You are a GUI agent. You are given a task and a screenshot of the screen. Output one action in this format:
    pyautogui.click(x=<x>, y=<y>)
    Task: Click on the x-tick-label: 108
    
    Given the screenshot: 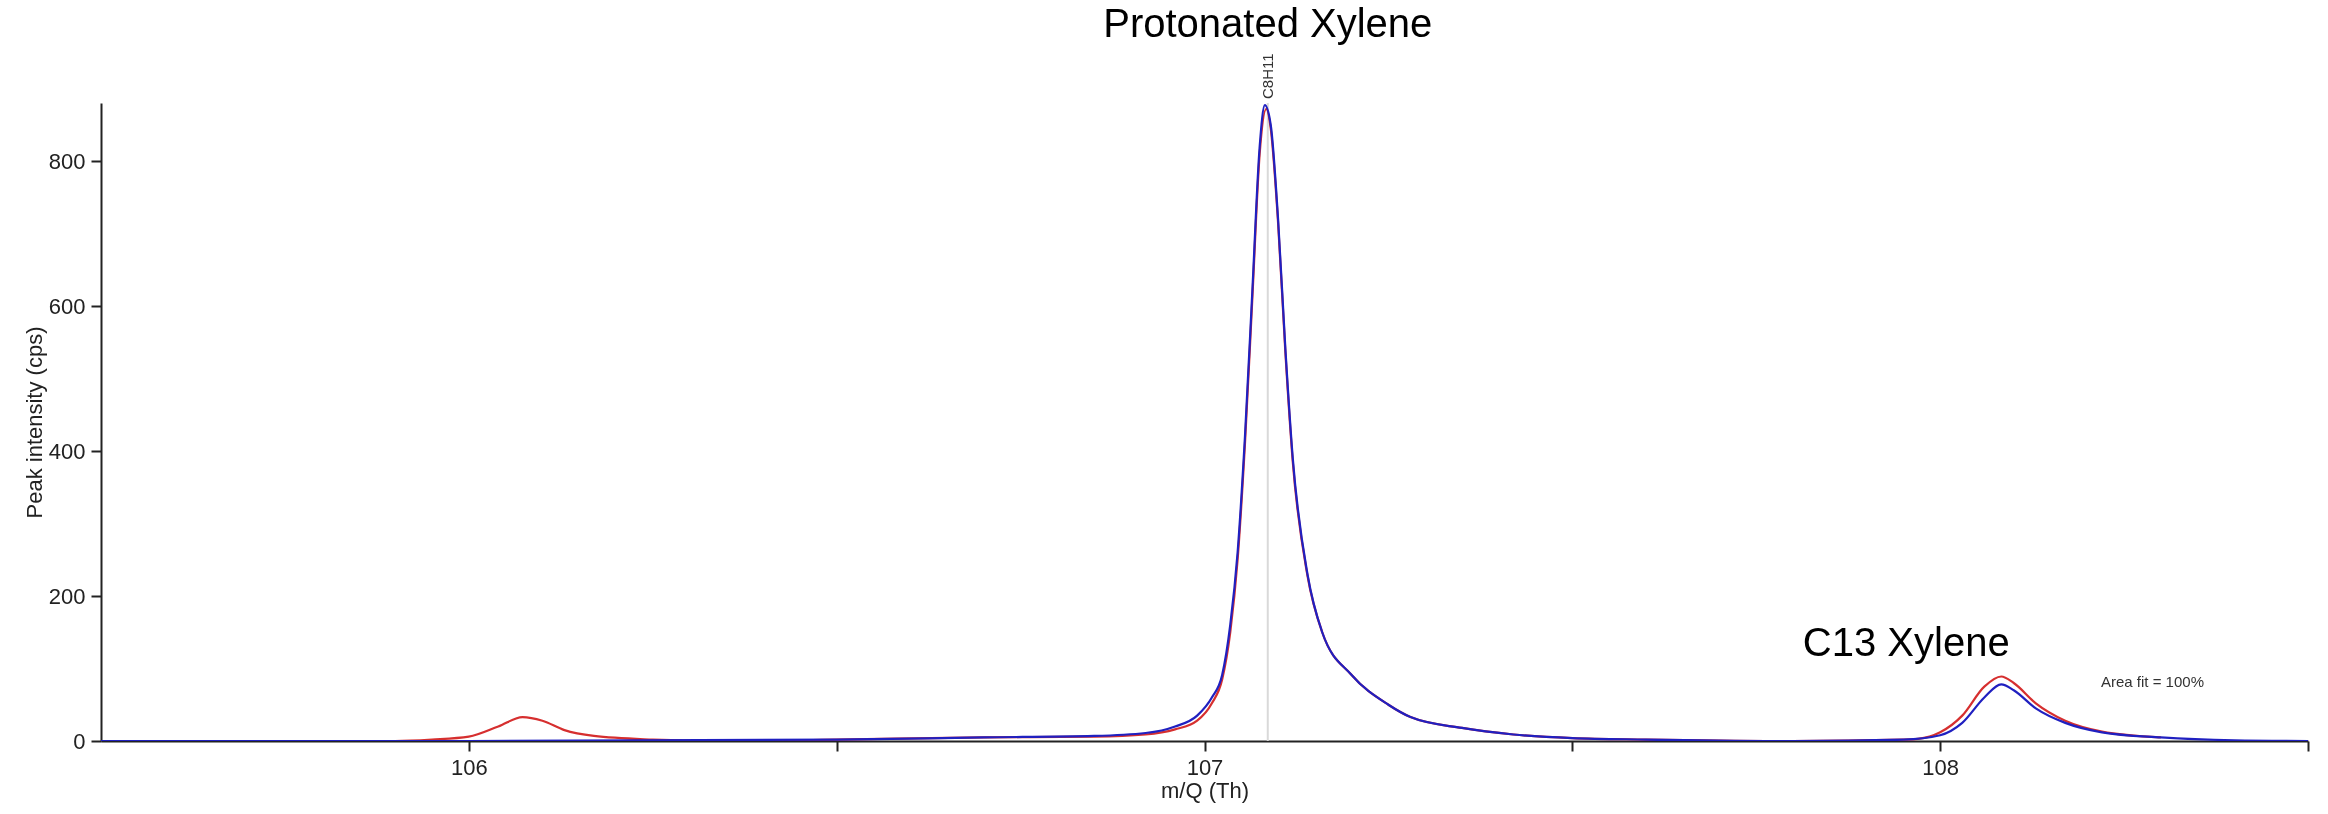 What is the action you would take?
    pyautogui.click(x=1941, y=767)
    